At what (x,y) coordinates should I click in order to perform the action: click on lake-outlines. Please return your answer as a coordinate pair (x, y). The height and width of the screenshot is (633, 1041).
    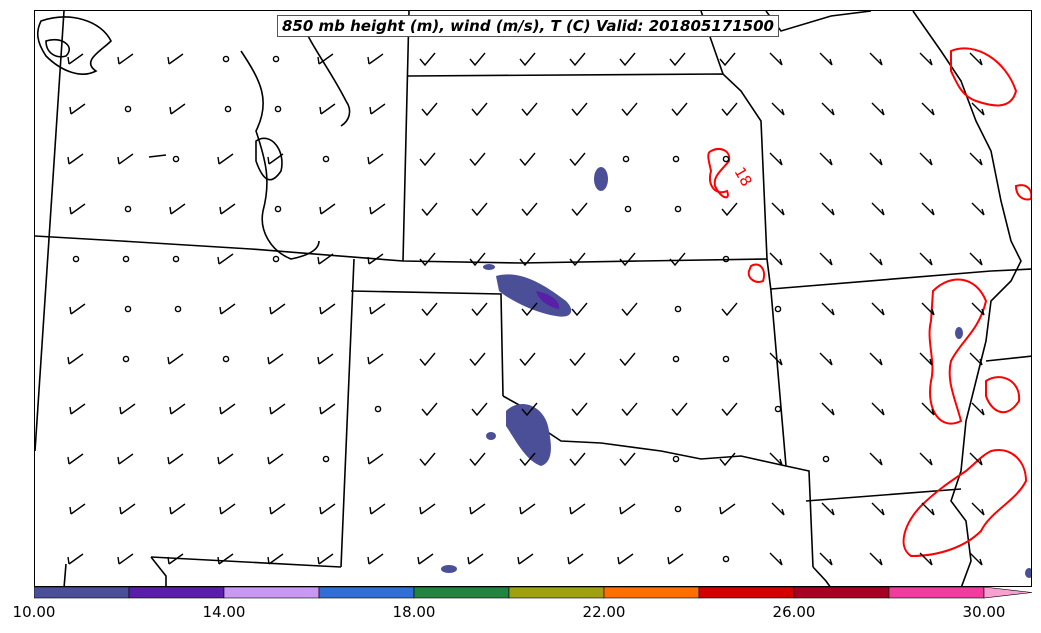
    Looking at the image, I should click on (193, 138).